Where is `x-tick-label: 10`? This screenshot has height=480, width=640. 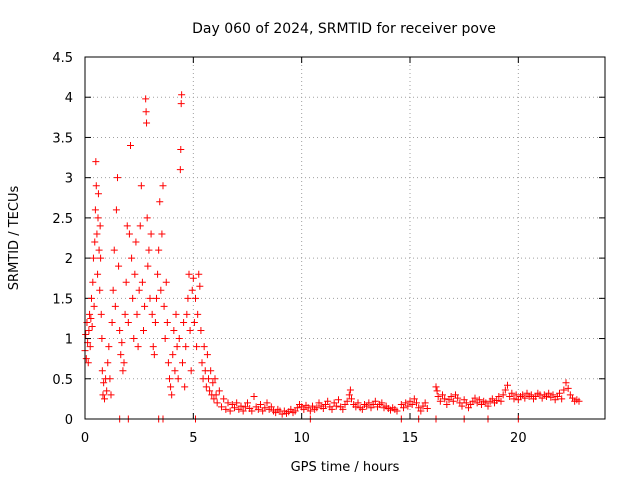 x-tick-label: 10 is located at coordinates (301, 438).